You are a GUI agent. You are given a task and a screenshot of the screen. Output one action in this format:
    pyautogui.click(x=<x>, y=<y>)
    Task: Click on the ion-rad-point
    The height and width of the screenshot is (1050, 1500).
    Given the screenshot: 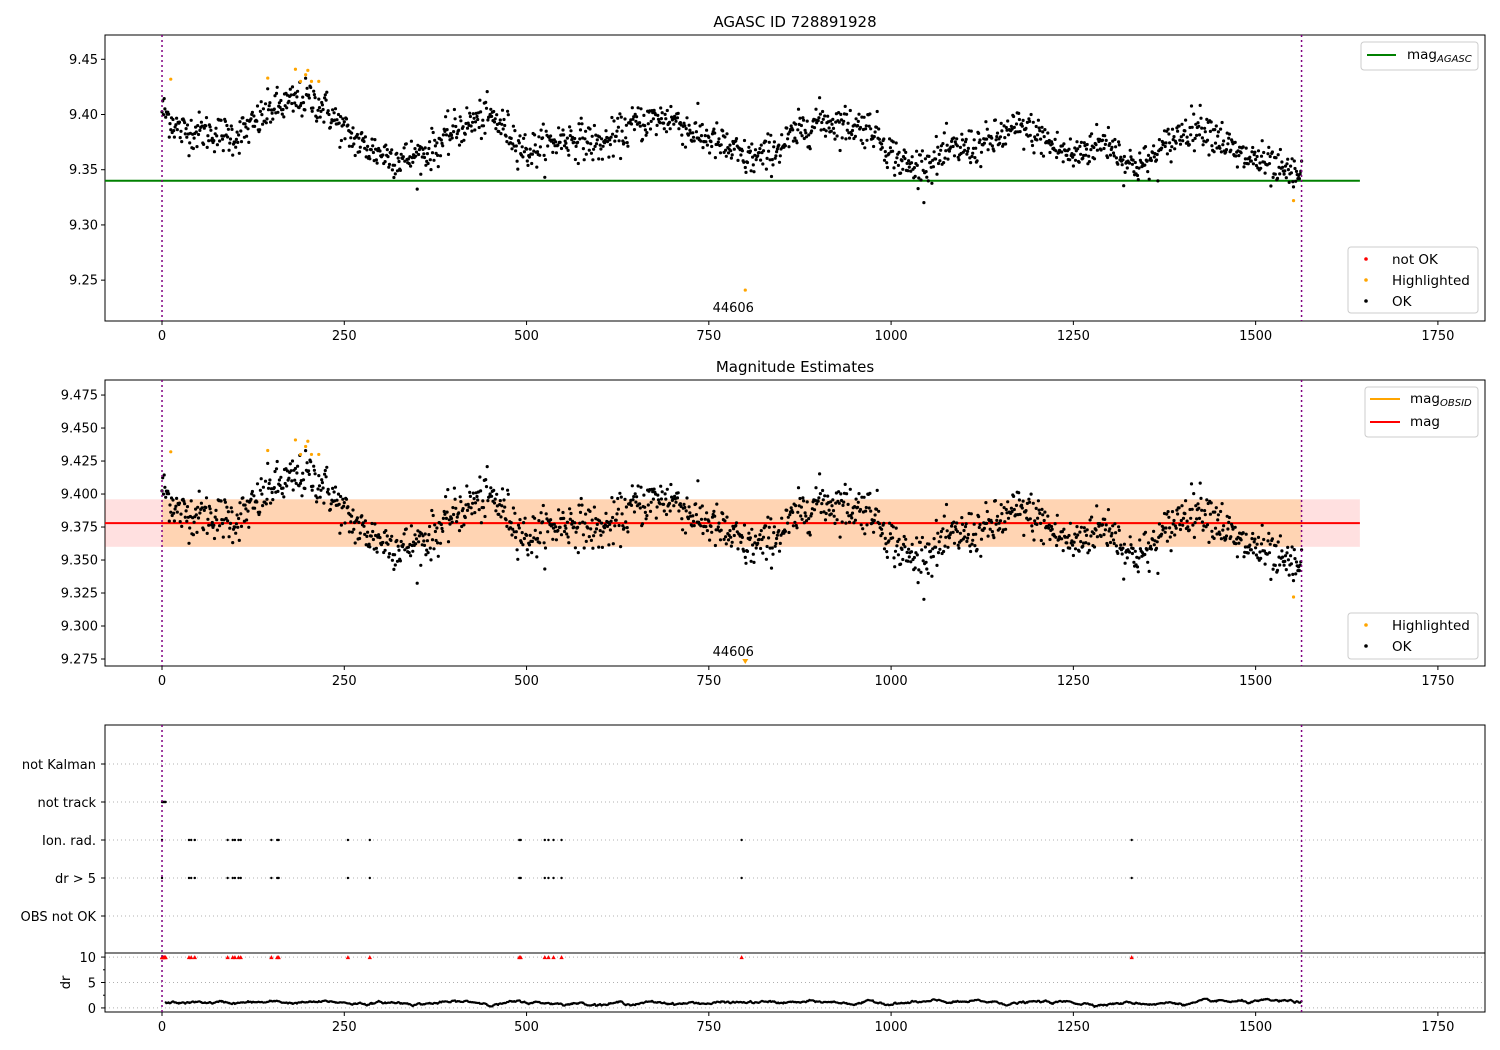 What is the action you would take?
    pyautogui.click(x=370, y=840)
    